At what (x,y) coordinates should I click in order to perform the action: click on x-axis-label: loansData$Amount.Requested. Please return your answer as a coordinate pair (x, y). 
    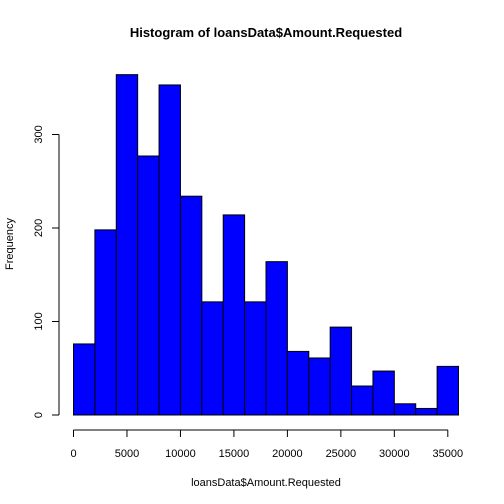
    Looking at the image, I should click on (266, 483).